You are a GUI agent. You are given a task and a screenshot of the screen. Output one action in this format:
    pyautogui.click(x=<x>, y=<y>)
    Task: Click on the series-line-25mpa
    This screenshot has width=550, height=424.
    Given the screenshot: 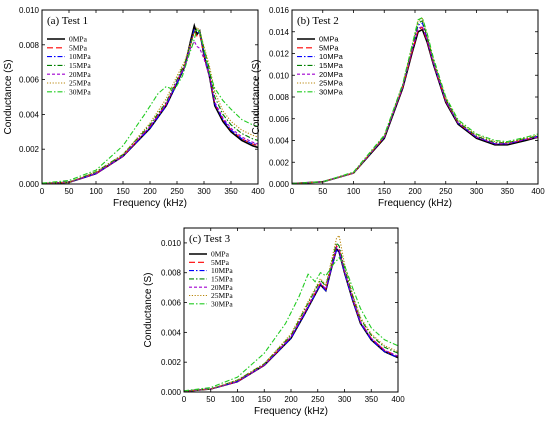 What is the action you would take?
    pyautogui.click(x=291, y=313)
    